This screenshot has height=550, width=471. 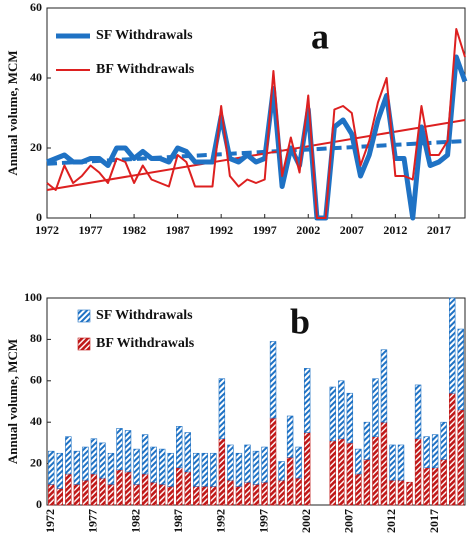 What do you see at coordinates (12, 401) in the screenshot?
I see `y-axis-label: Annual volume, MCM` at bounding box center [12, 401].